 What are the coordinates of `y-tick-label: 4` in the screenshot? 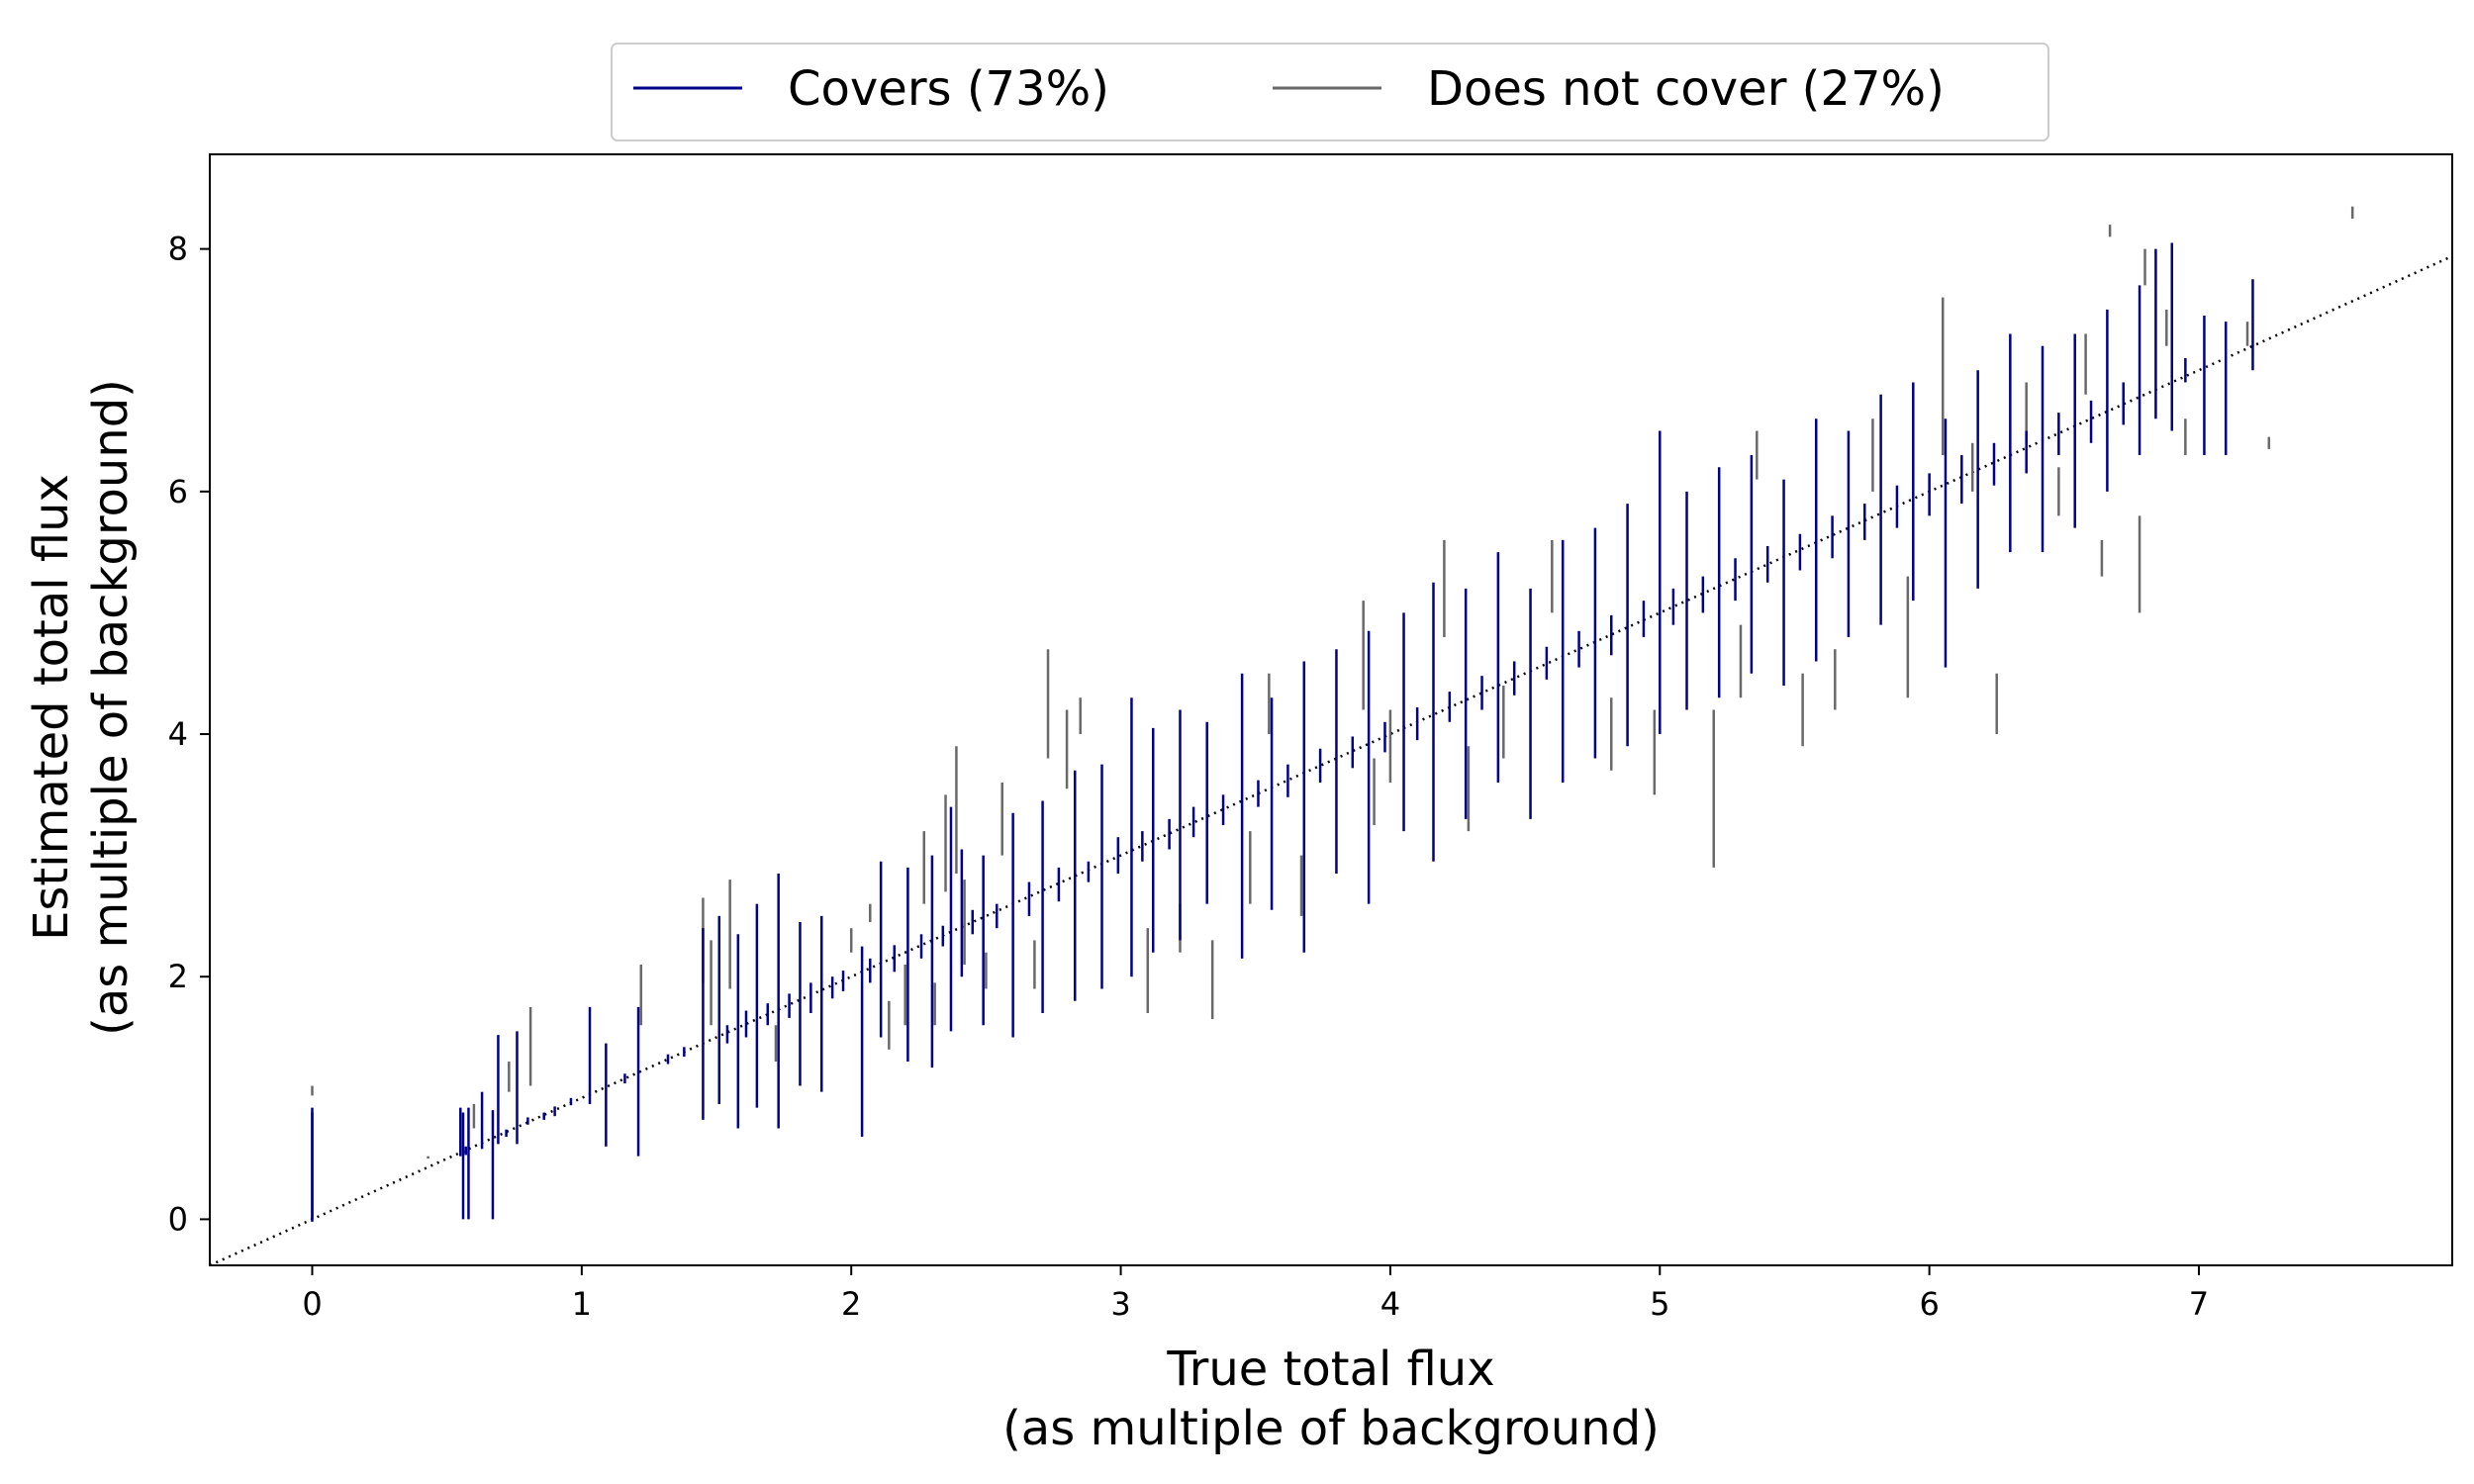 It's located at (178, 734).